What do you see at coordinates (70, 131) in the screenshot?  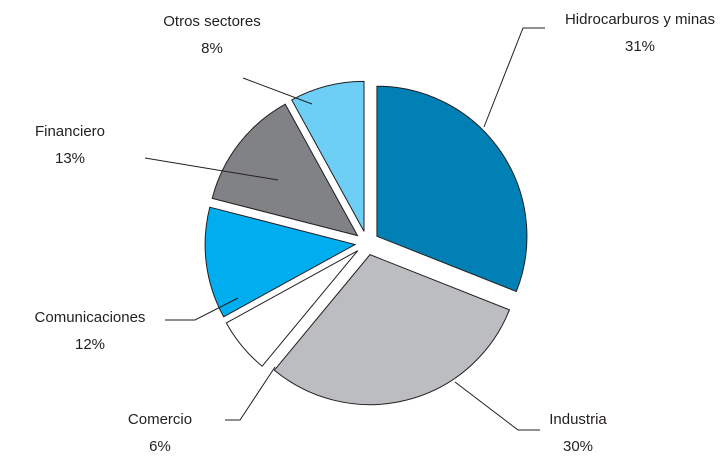 I see `slice-label: Financiero` at bounding box center [70, 131].